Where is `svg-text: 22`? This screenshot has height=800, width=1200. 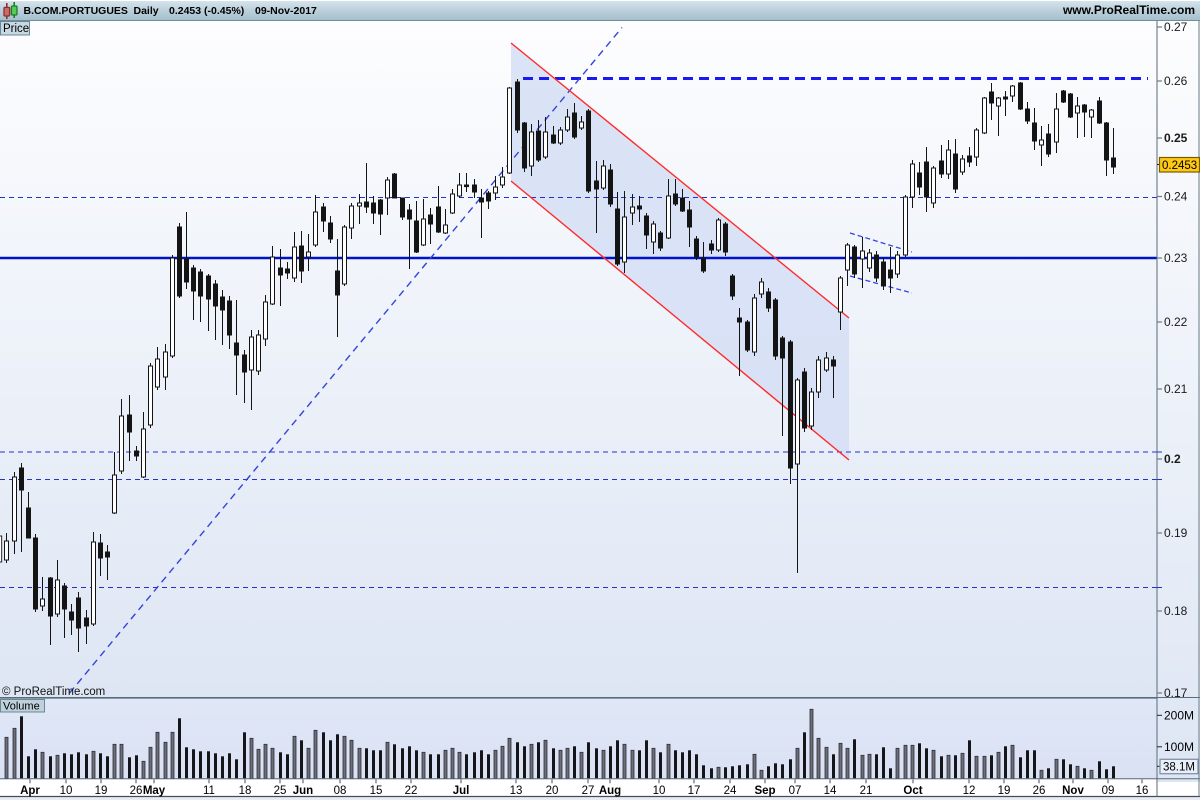 svg-text: 22 is located at coordinates (411, 791).